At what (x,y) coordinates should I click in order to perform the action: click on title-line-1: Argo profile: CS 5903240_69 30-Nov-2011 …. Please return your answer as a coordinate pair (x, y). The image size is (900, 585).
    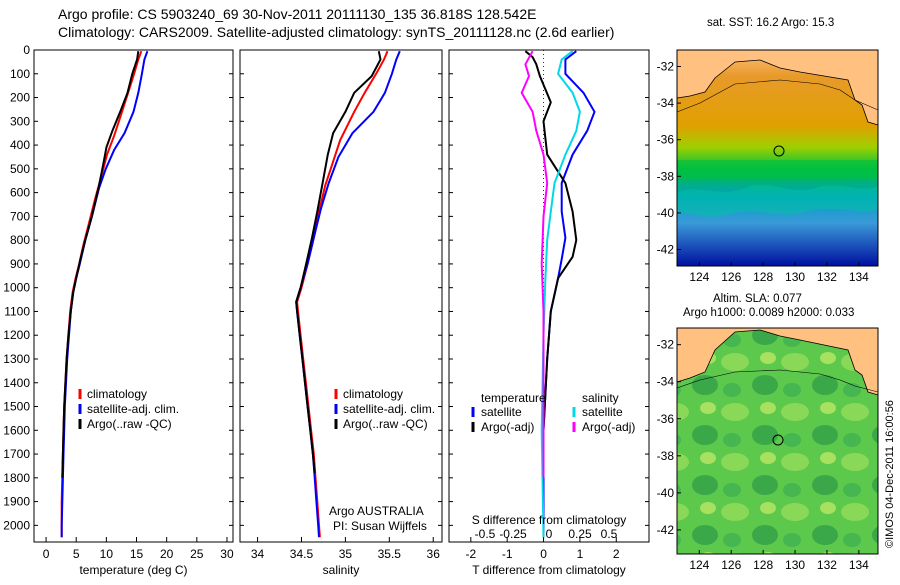
    Looking at the image, I should click on (297, 14).